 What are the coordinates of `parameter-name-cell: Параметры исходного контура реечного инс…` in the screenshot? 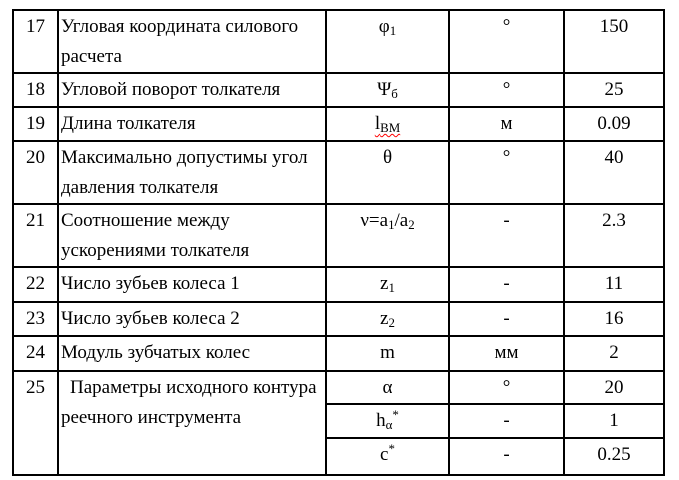 It's located at (192, 423).